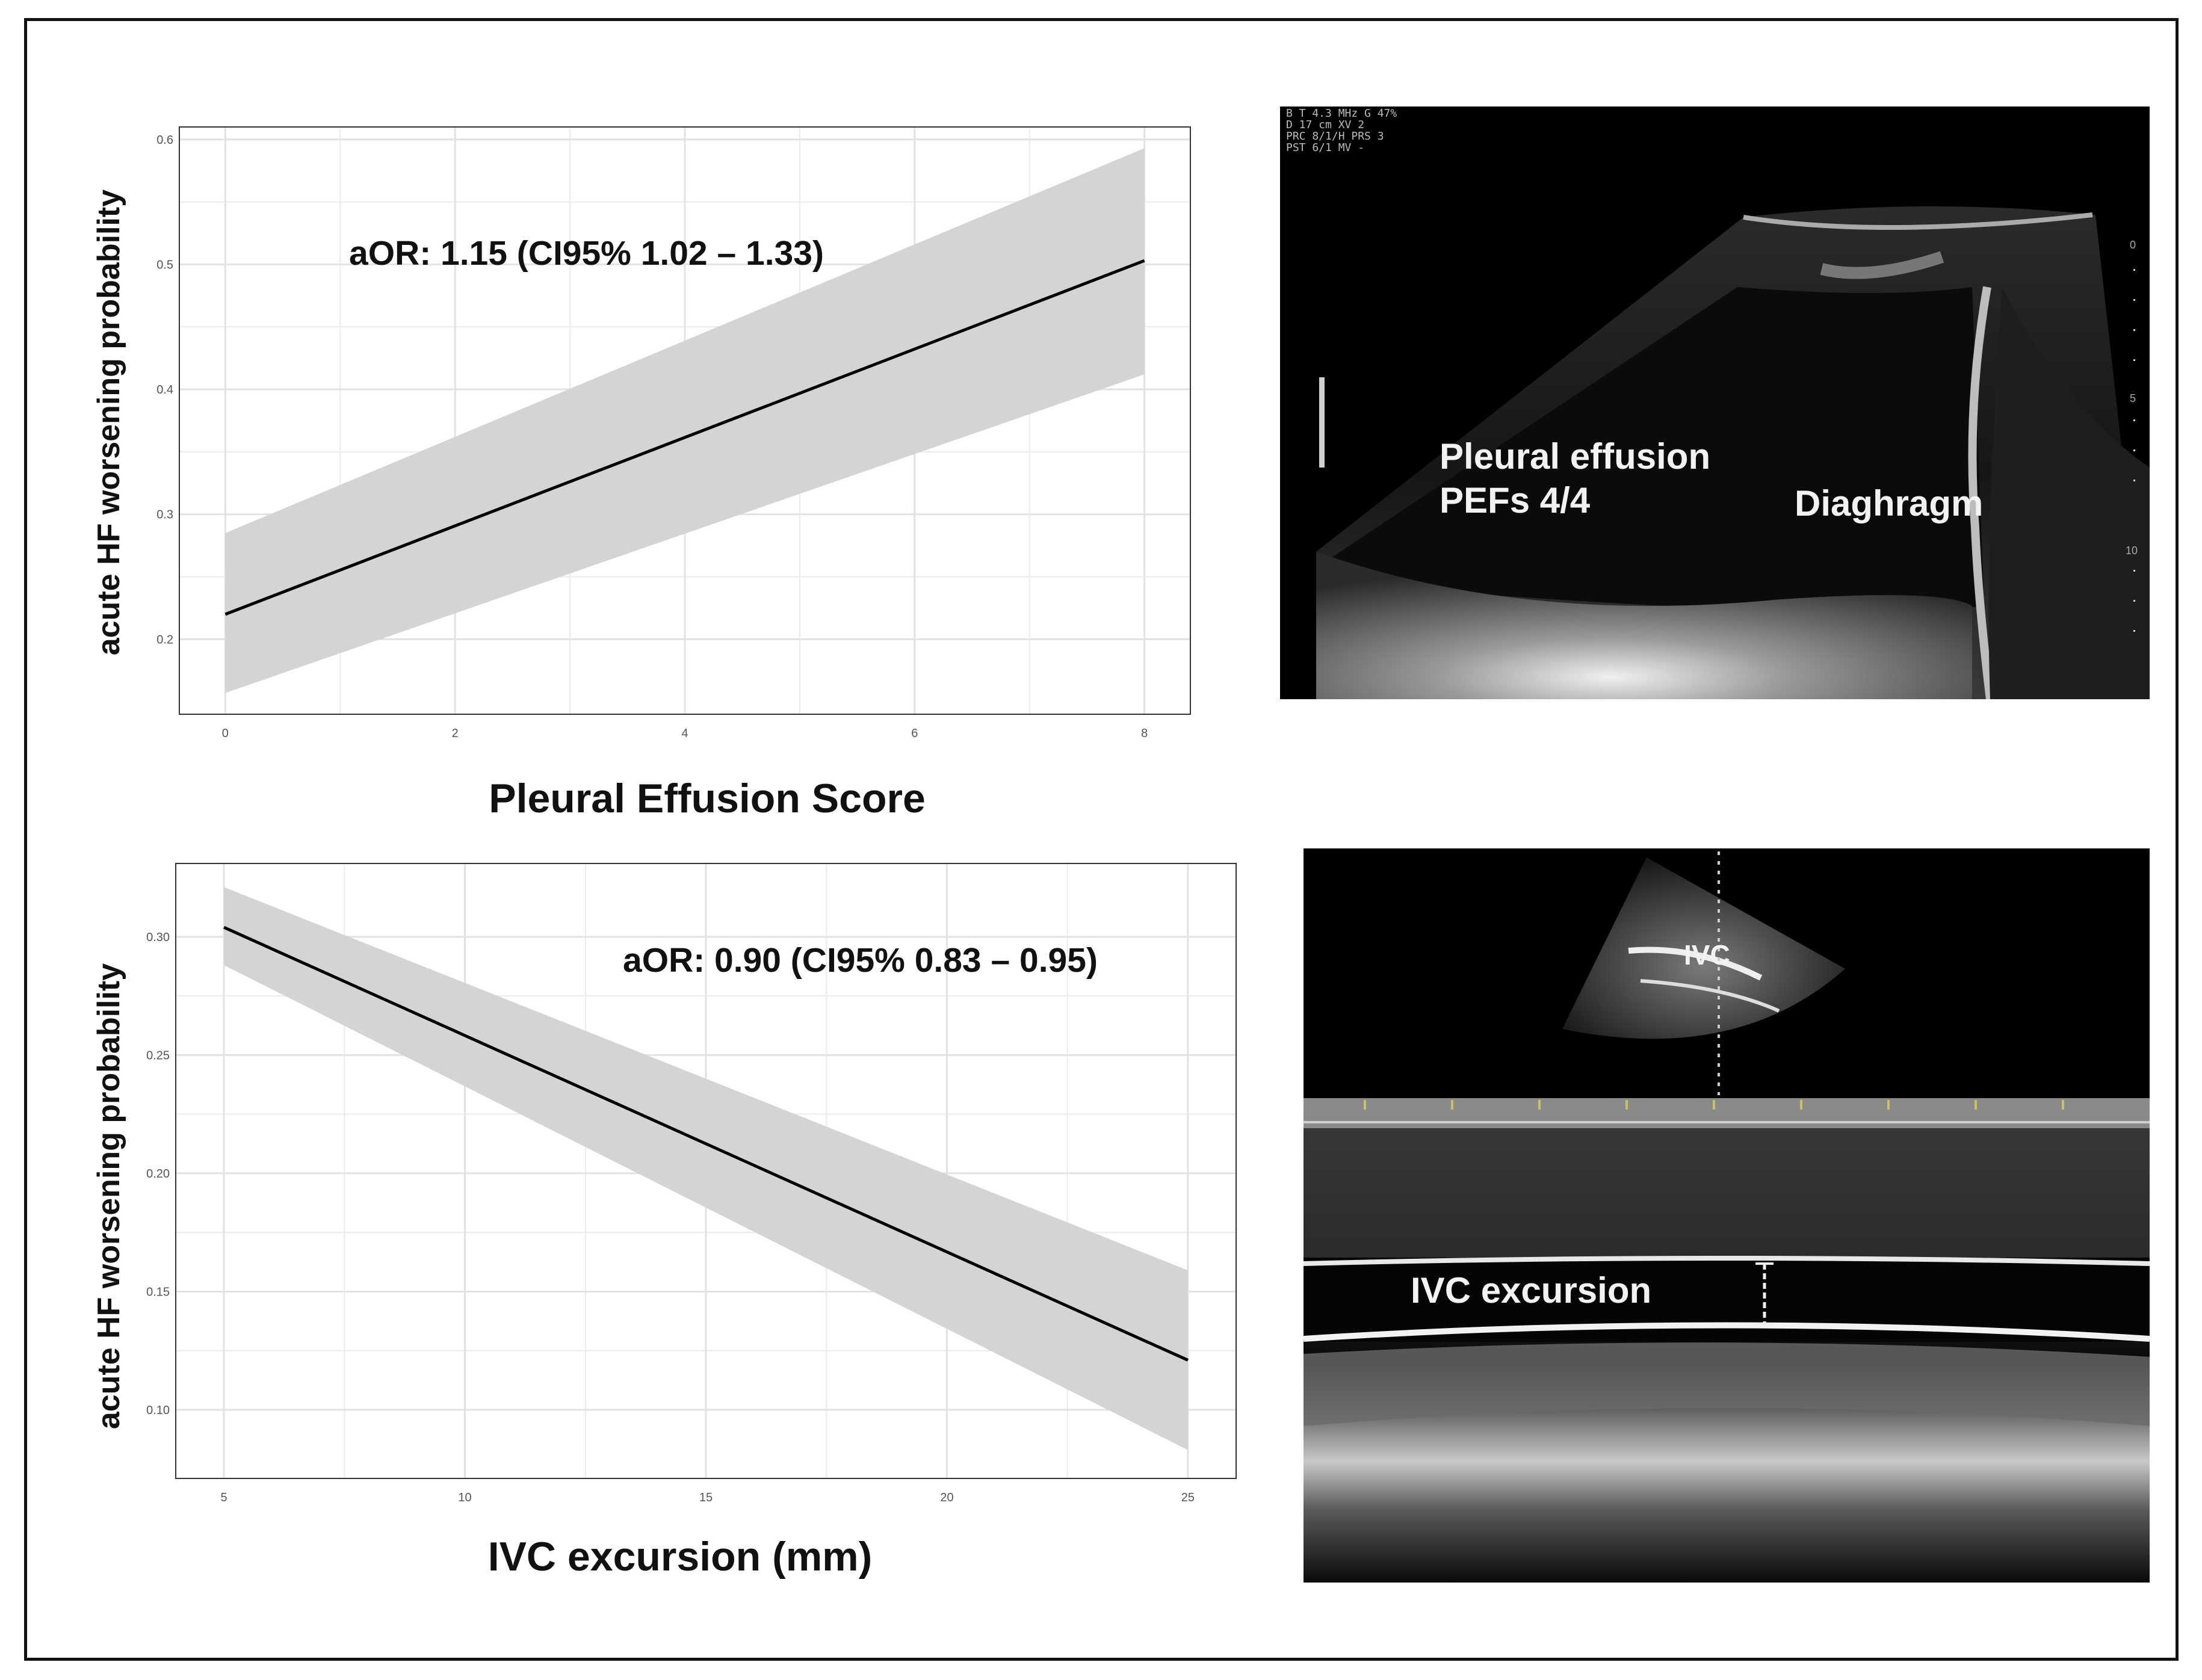  What do you see at coordinates (1144, 734) in the screenshot?
I see `x-tick-label: 8` at bounding box center [1144, 734].